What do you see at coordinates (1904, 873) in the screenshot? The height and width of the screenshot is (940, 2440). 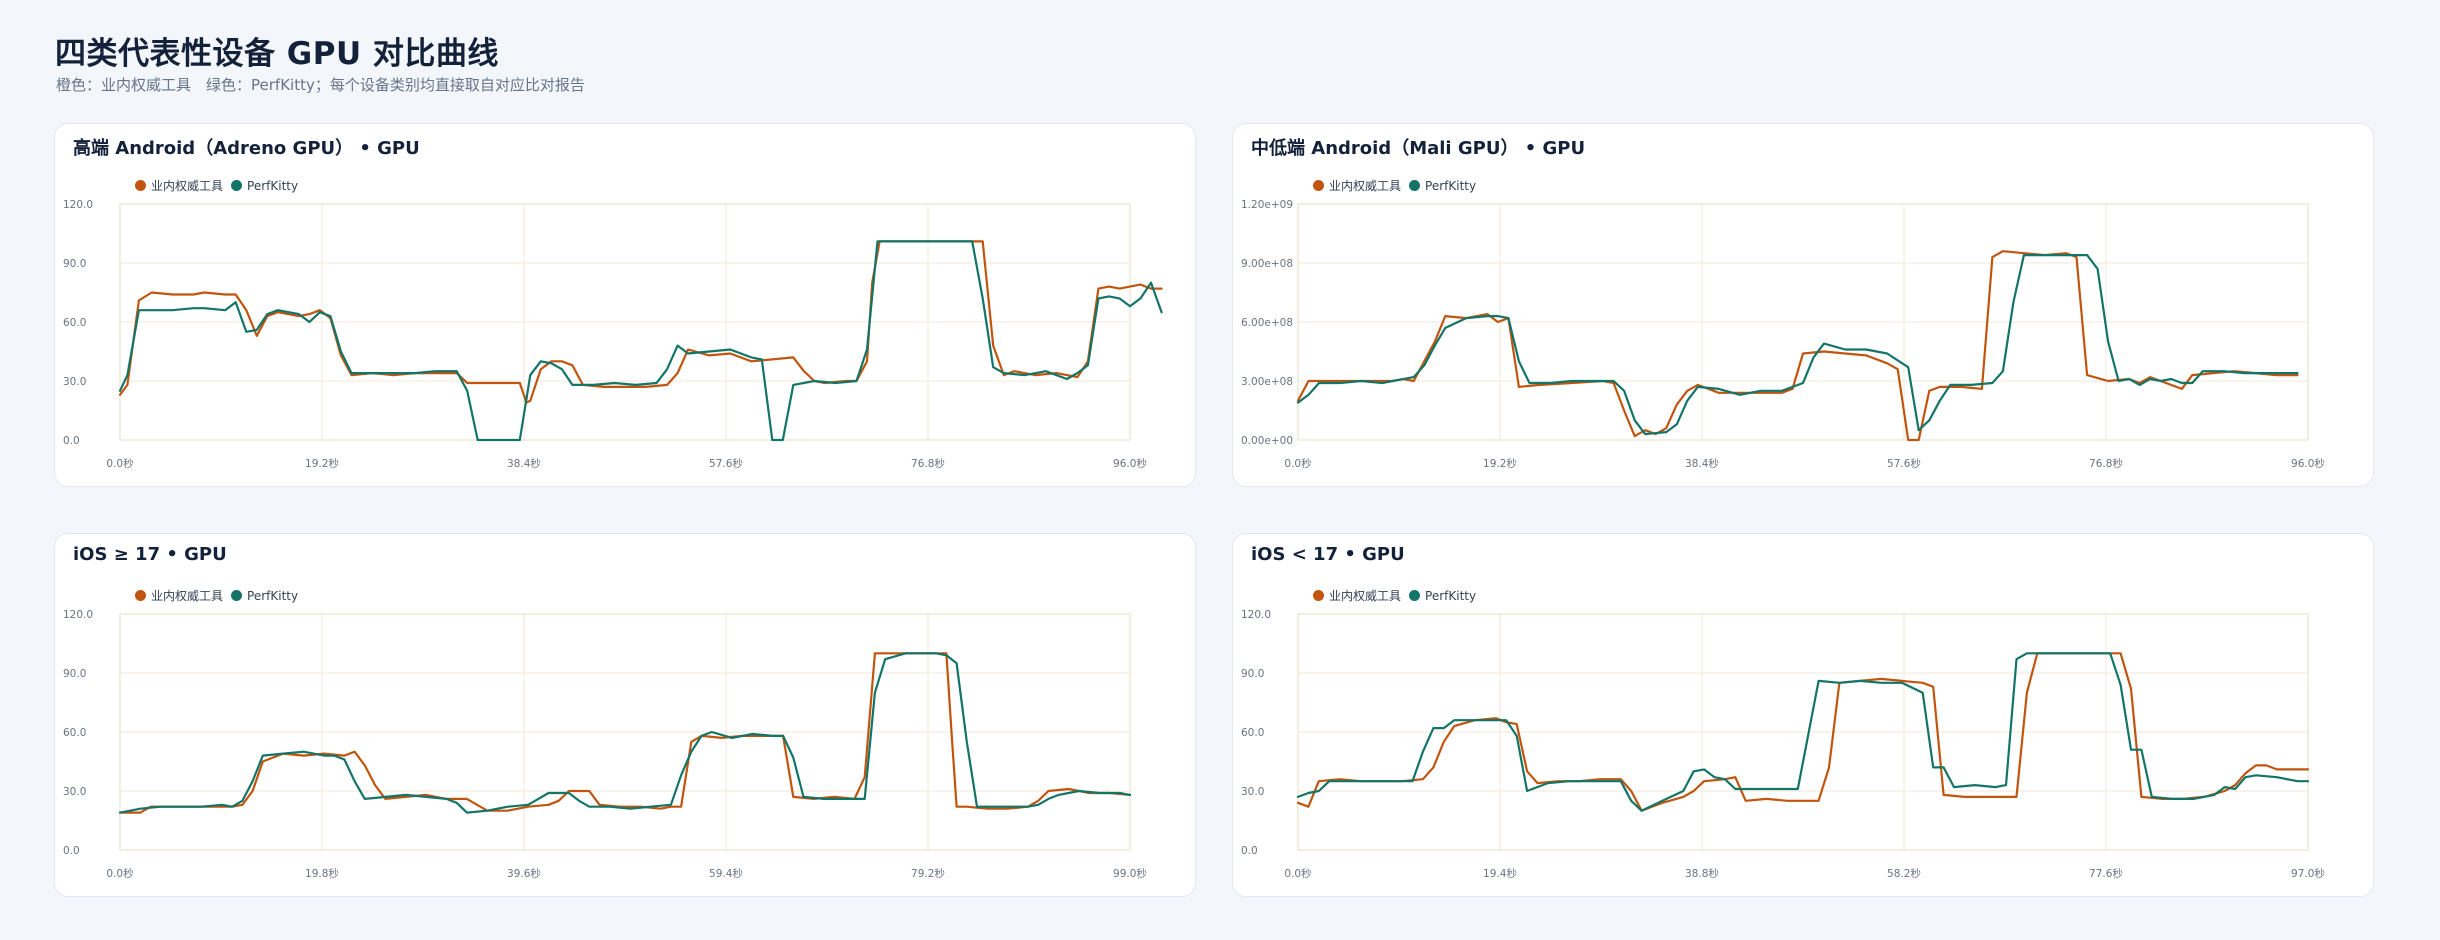 I see `x-tick-label: 58.2秒` at bounding box center [1904, 873].